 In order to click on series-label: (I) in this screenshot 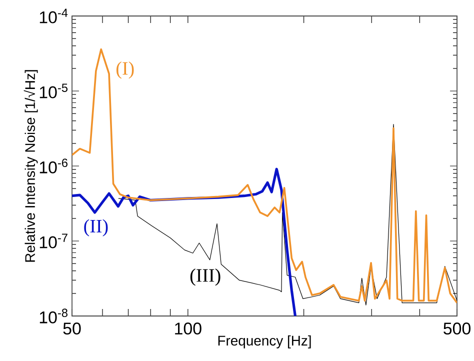, I will do `click(125, 70)`.